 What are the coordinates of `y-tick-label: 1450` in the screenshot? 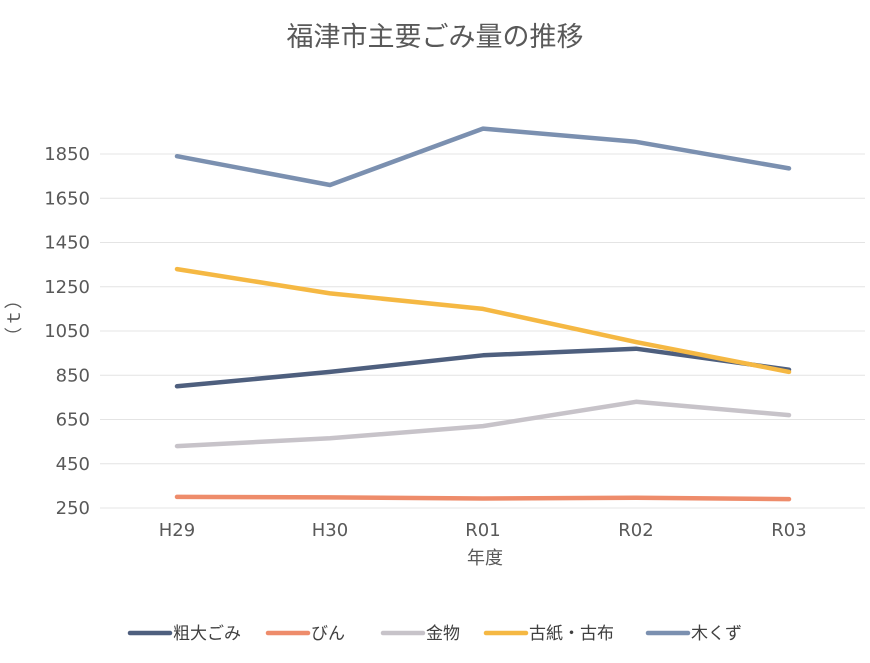 It's located at (67, 243).